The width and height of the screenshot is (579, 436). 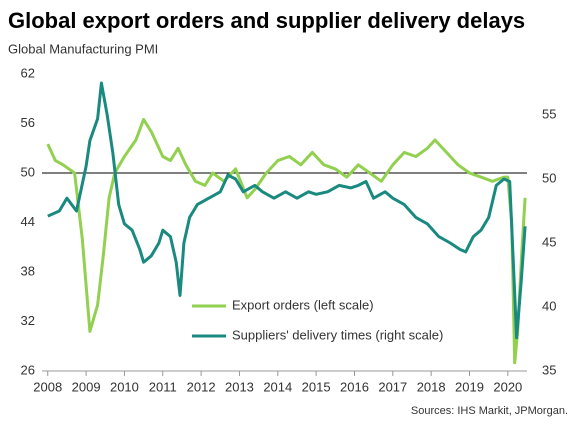 I want to click on legend-label: Export orders (left scale), so click(x=303, y=304).